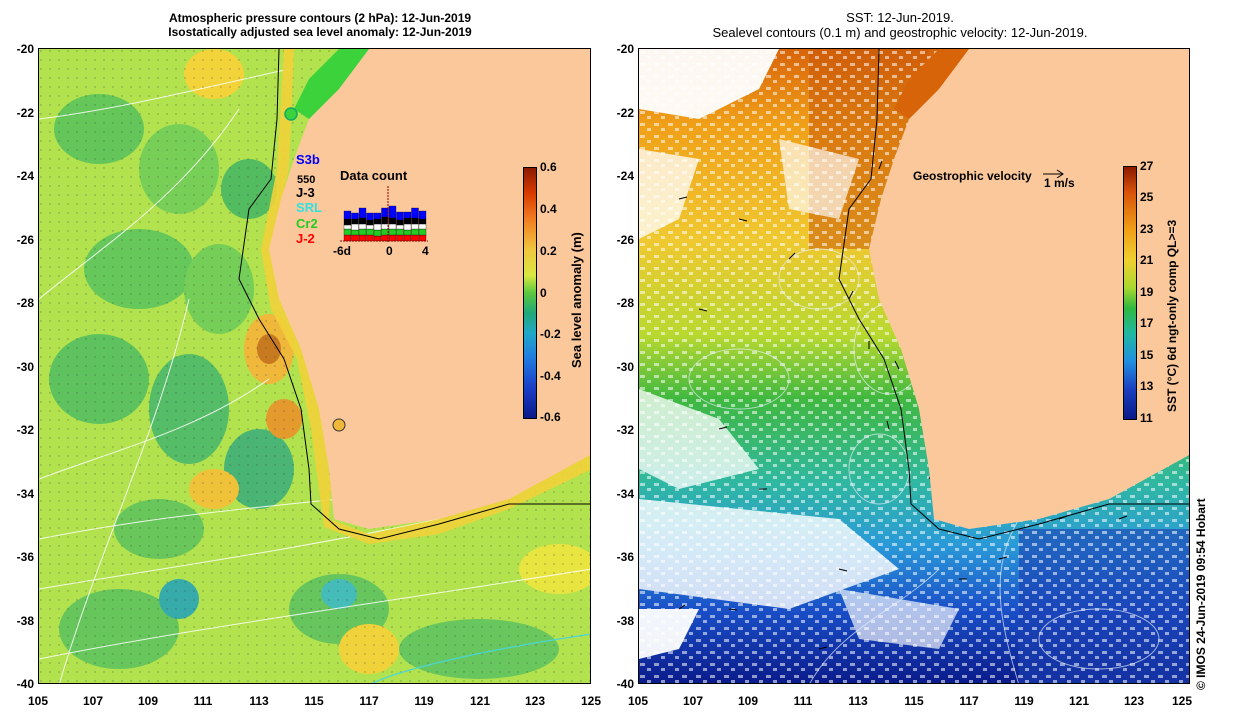 The height and width of the screenshot is (720, 1250). I want to click on cbar-tick: -0.2, so click(550, 334).